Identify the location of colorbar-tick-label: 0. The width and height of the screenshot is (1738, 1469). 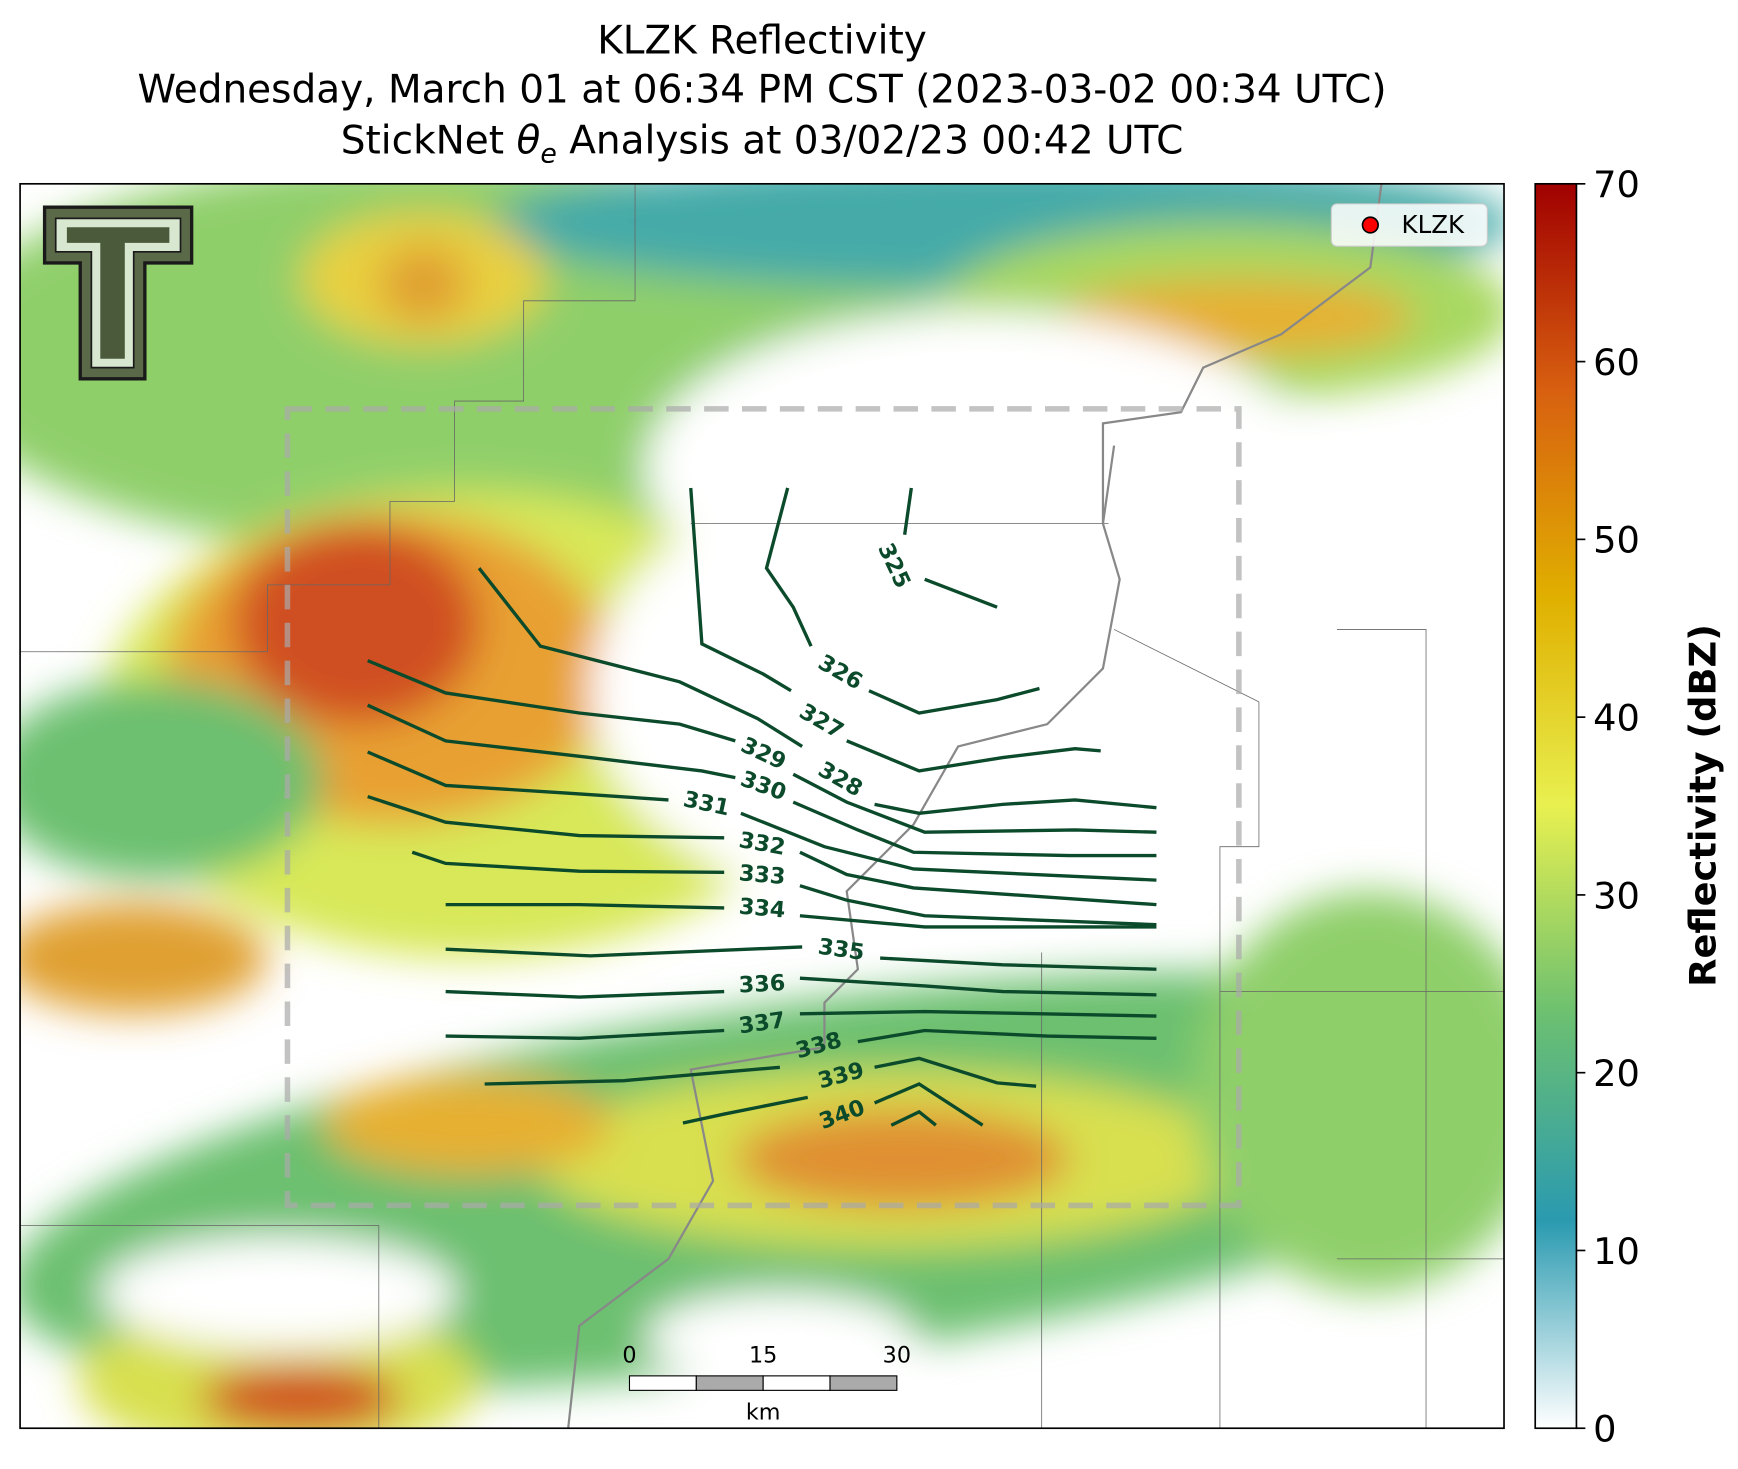
(1604, 1429).